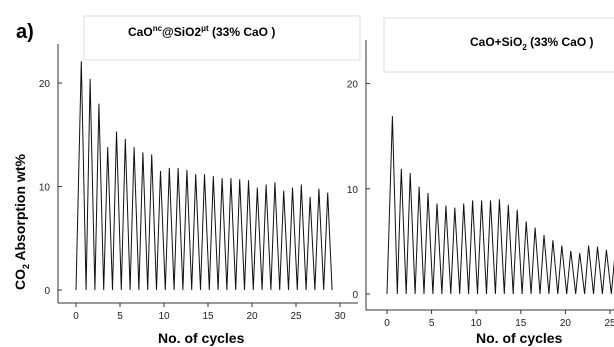 The width and height of the screenshot is (614, 347). Describe the element at coordinates (609, 323) in the screenshot. I see `panel-b-x-tick-label: 25` at that location.